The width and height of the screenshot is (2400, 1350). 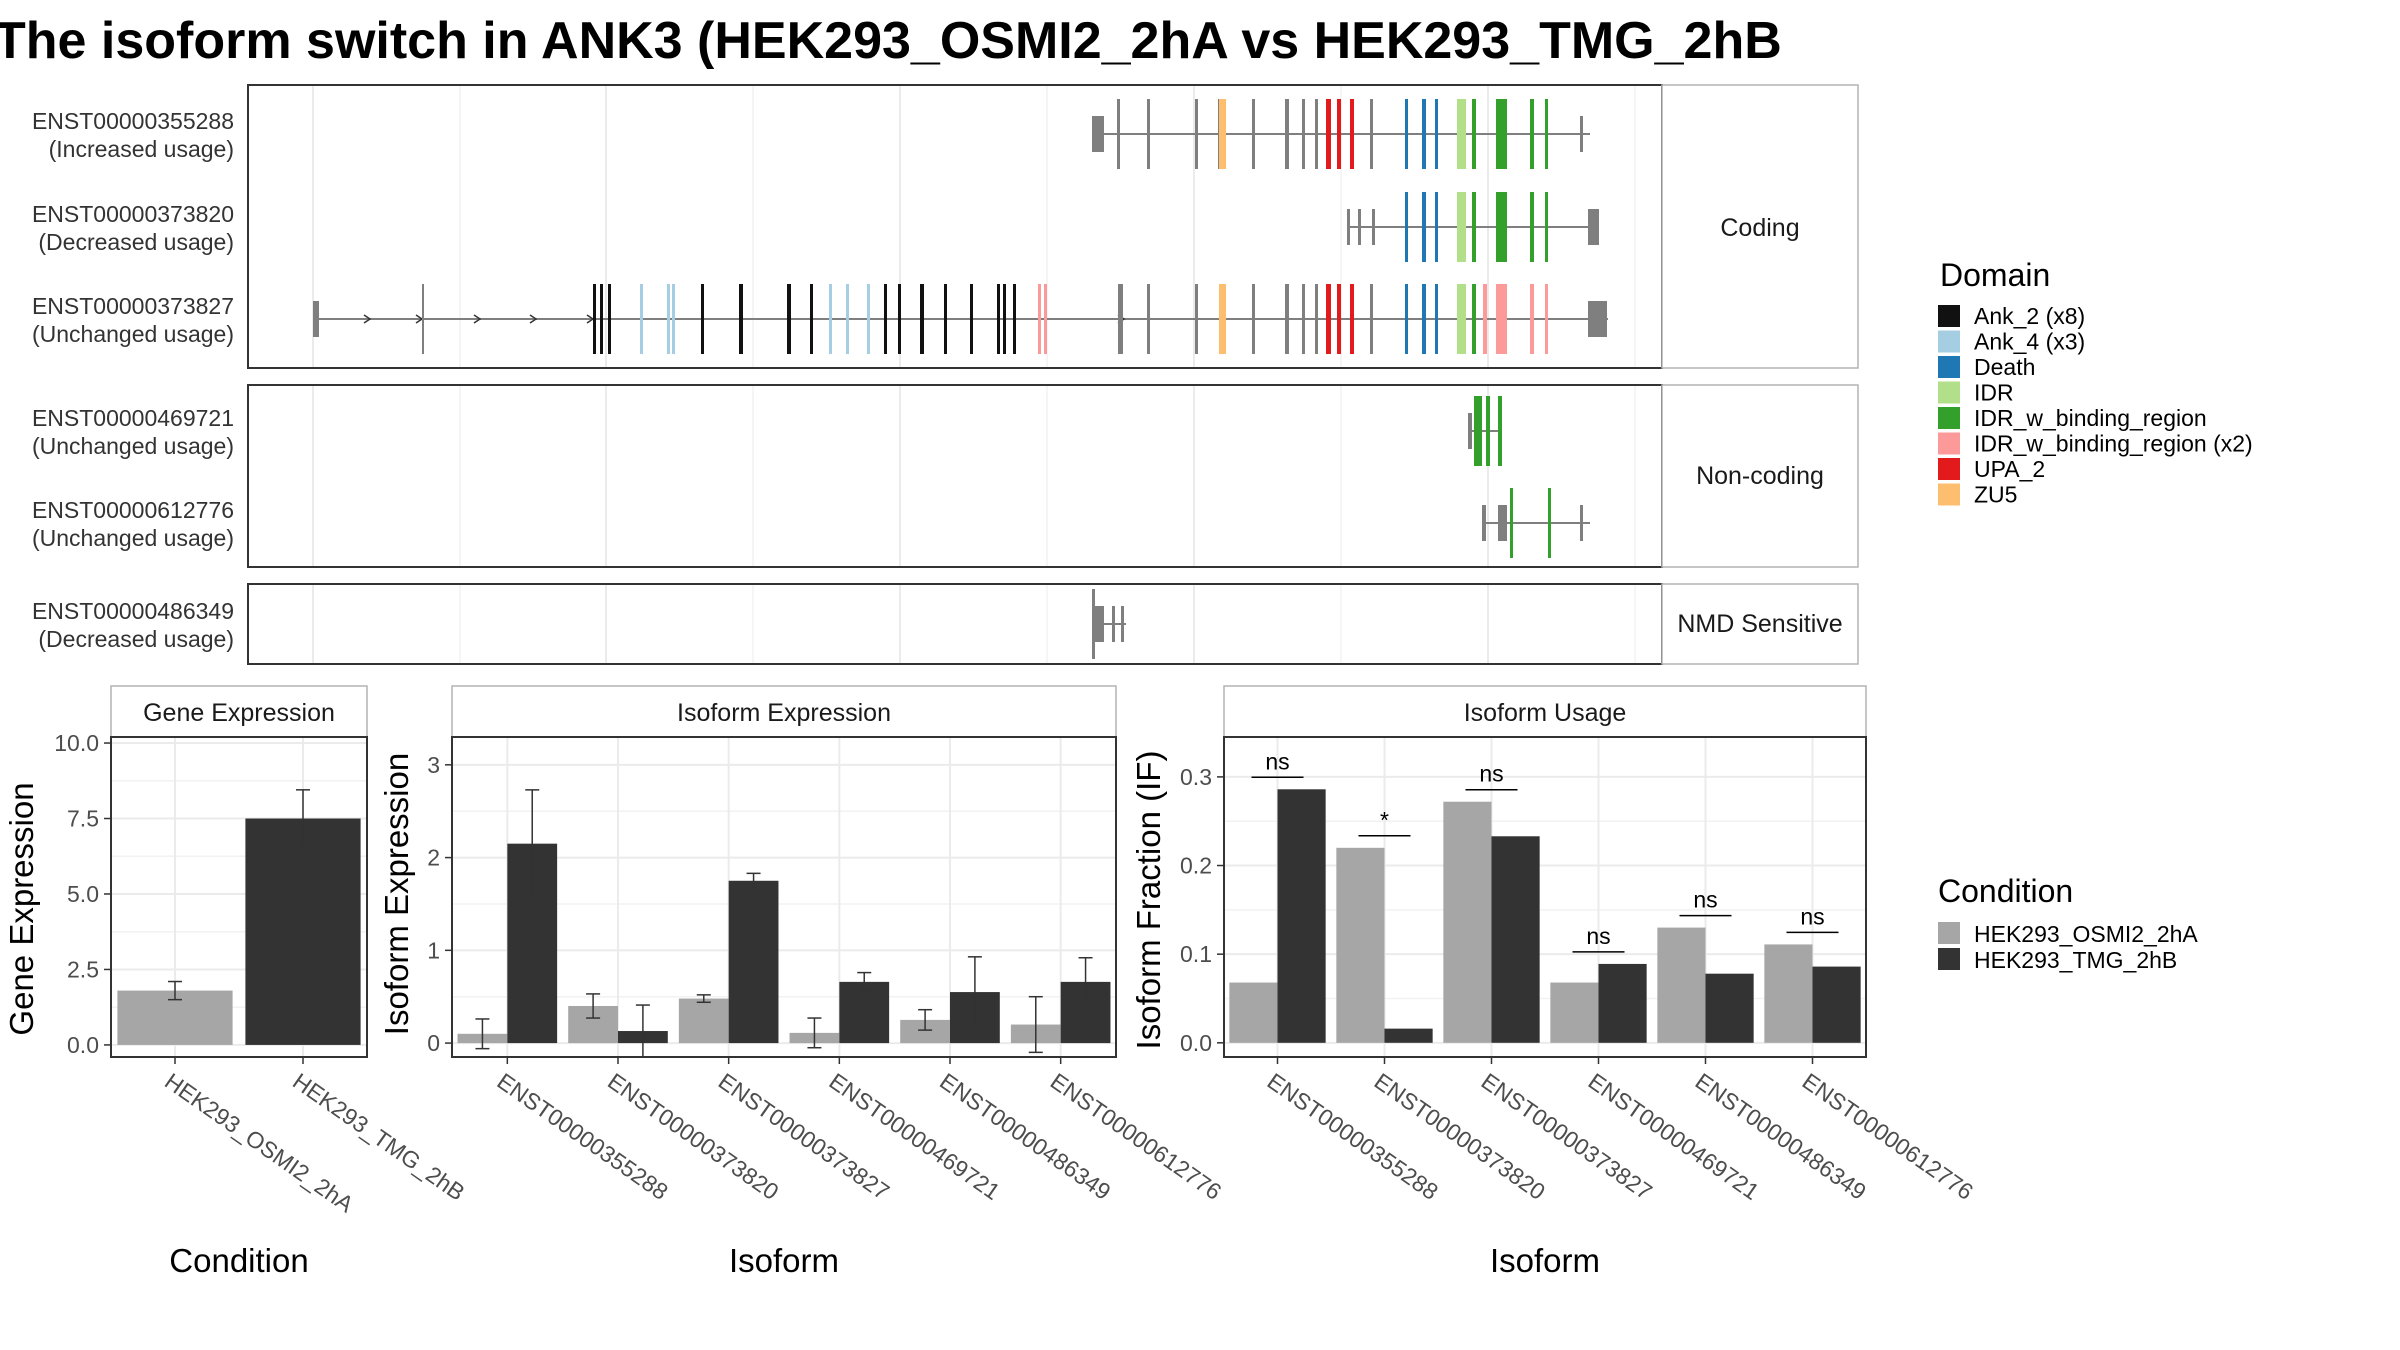 What do you see at coordinates (238, 1260) in the screenshot?
I see `gene-expression-x-title: Condition` at bounding box center [238, 1260].